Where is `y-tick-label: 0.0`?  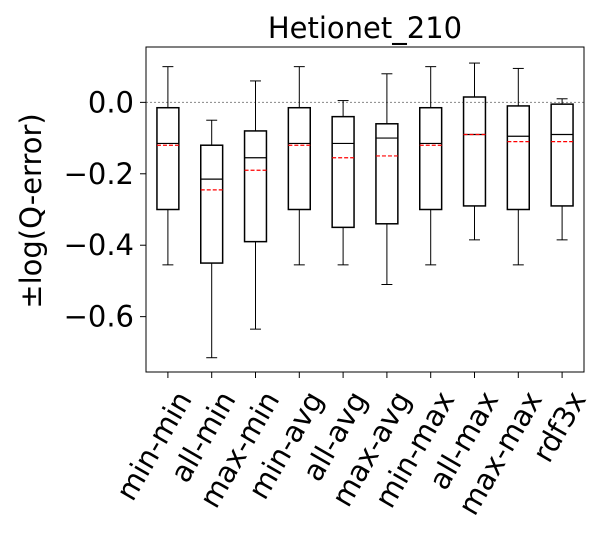
y-tick-label: 0.0 is located at coordinates (111, 102).